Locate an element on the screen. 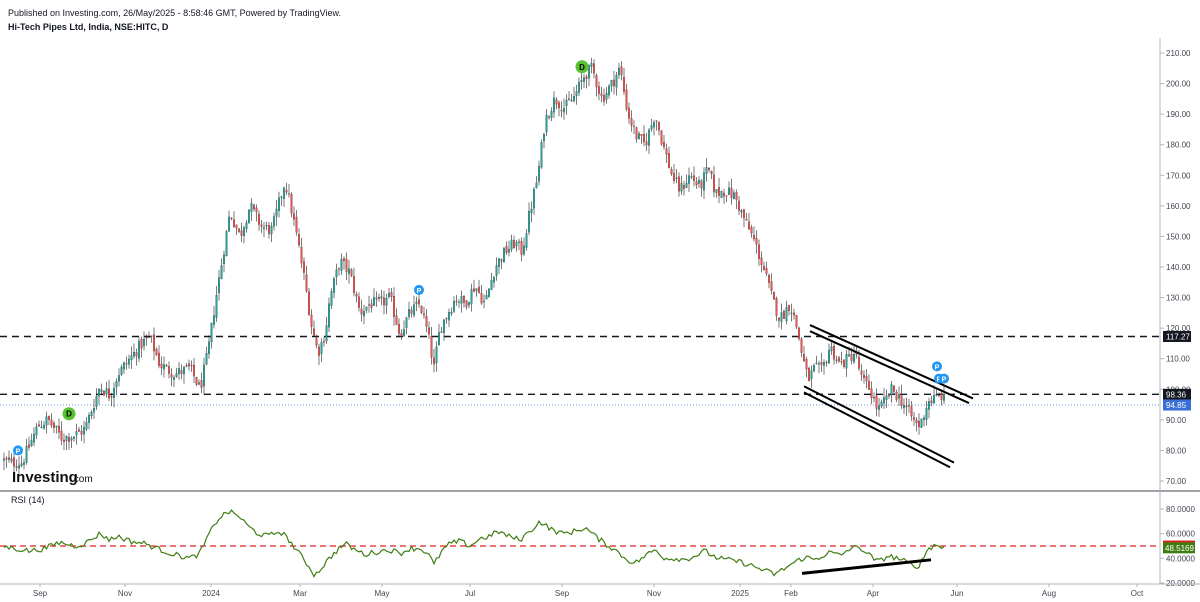 The width and height of the screenshot is (1200, 602). marker-circle is located at coordinates (18, 450).